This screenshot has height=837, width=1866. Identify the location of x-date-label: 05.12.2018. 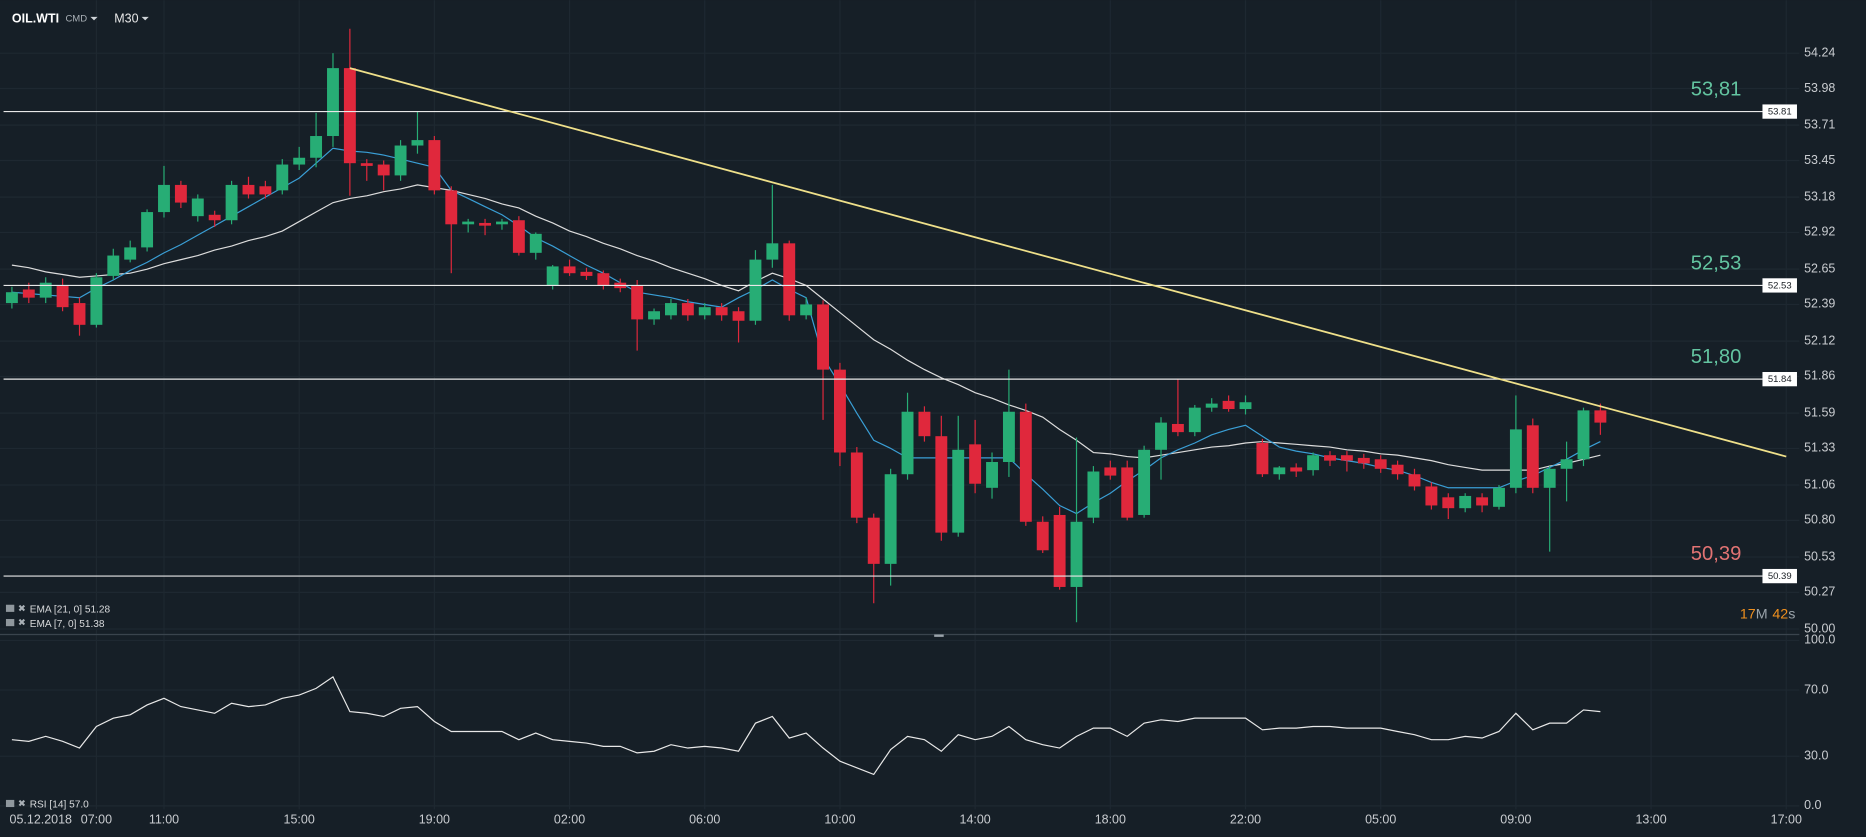
(41, 819).